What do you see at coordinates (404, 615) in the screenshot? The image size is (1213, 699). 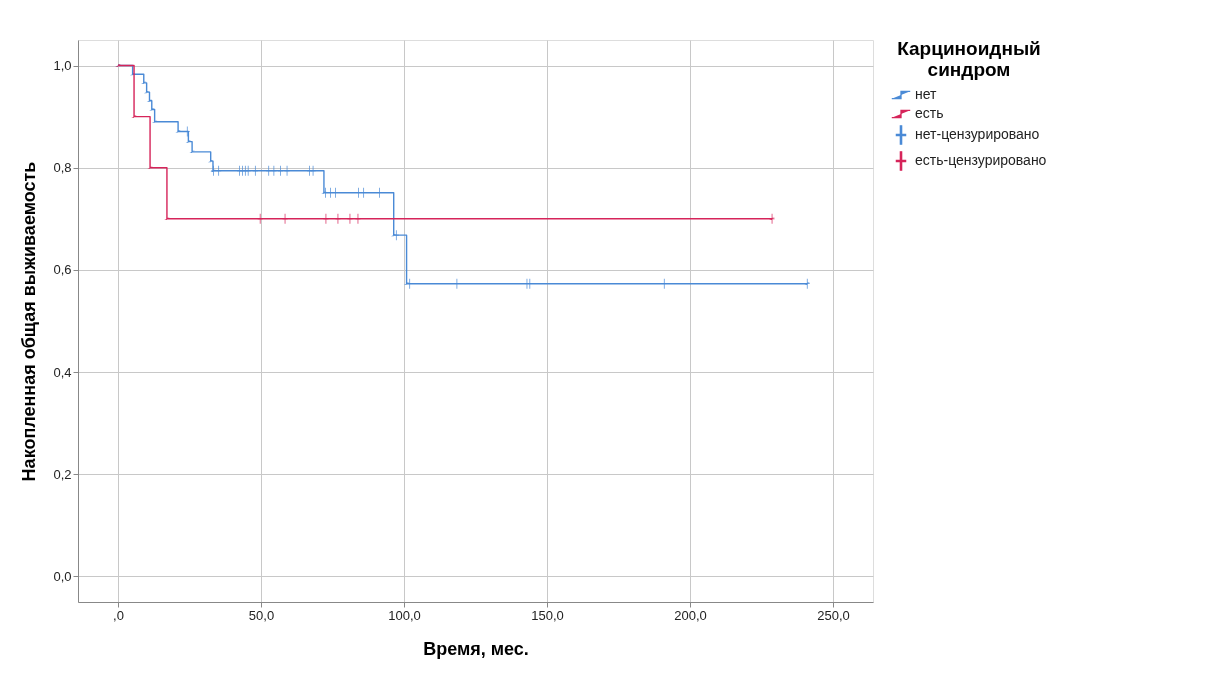 I see `x-tick-label: 100,0` at bounding box center [404, 615].